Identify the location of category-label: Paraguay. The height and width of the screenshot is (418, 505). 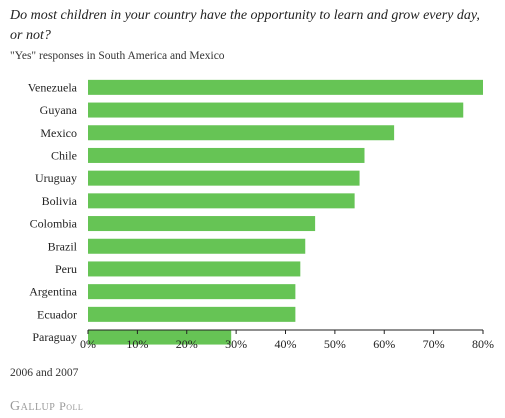
(54, 337).